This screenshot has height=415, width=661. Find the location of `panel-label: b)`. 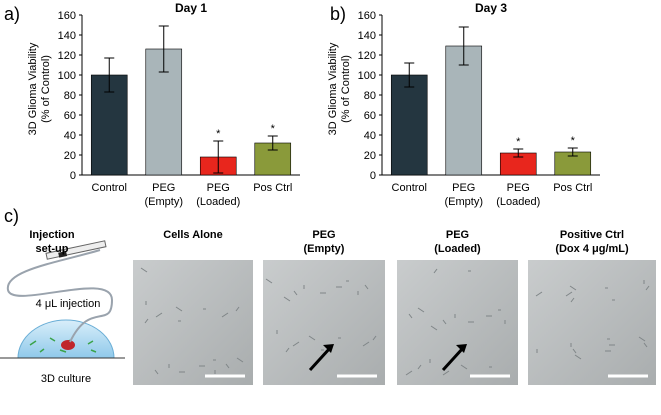

panel-label: b) is located at coordinates (338, 14).